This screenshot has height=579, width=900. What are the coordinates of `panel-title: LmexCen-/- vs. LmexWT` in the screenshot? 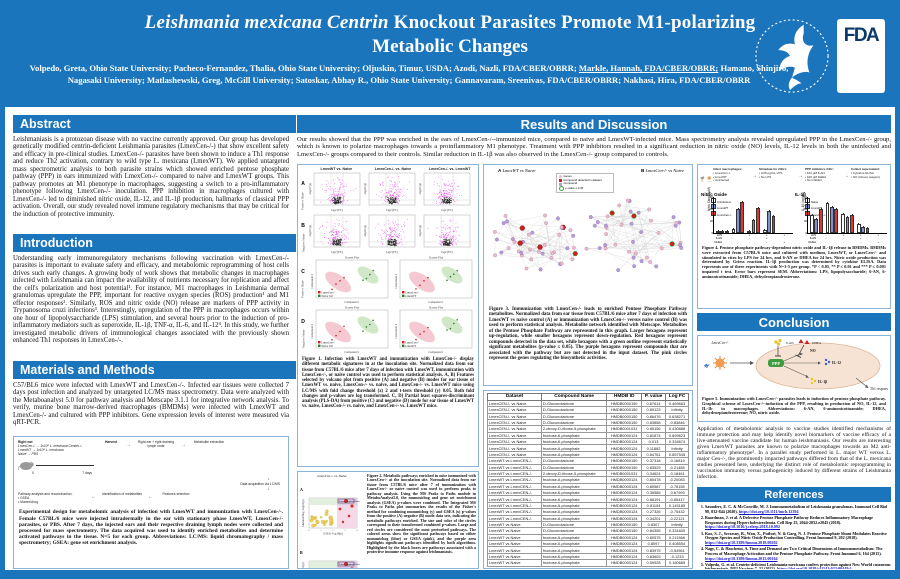 It's located at (449, 169).